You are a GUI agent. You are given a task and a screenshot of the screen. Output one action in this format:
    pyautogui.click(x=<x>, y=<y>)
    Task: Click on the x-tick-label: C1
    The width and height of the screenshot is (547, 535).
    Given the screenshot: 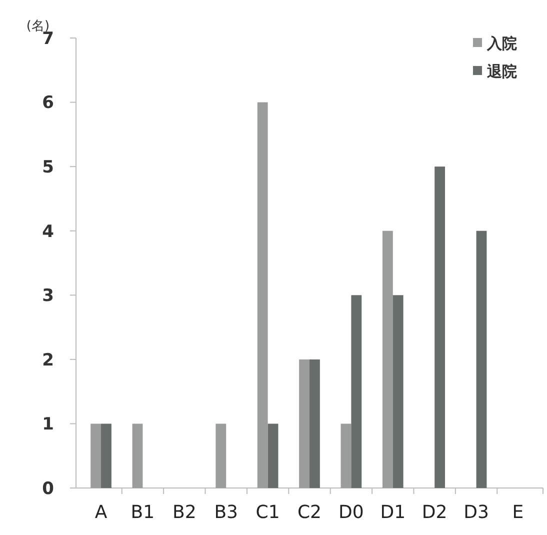 What is the action you would take?
    pyautogui.click(x=268, y=512)
    